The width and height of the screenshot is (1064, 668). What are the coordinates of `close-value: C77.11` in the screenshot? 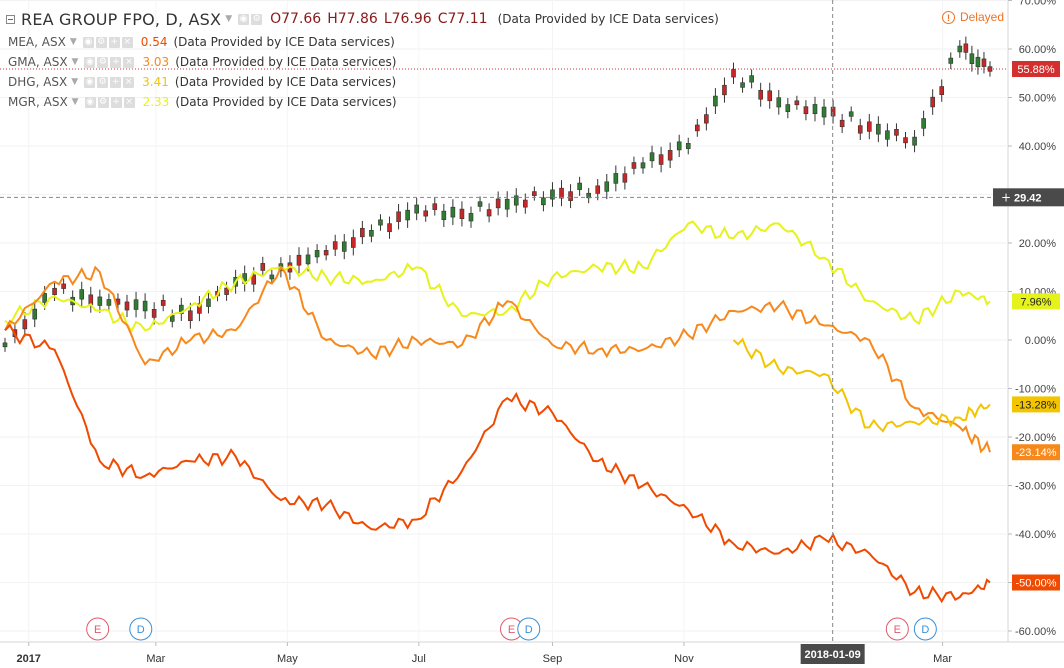 It's located at (462, 19).